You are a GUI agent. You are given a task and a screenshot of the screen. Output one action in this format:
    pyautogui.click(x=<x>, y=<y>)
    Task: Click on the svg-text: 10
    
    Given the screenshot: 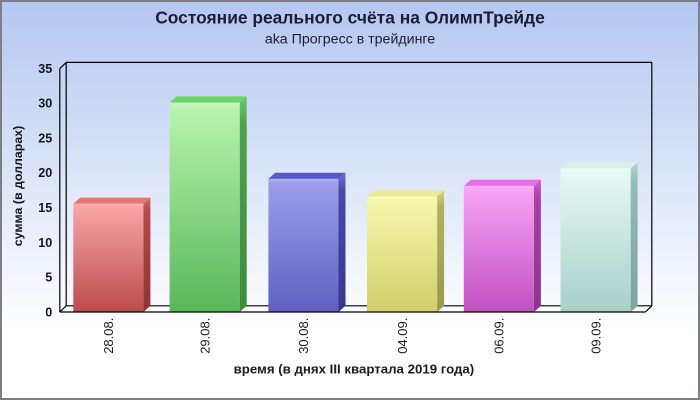 What is the action you would take?
    pyautogui.click(x=45, y=243)
    